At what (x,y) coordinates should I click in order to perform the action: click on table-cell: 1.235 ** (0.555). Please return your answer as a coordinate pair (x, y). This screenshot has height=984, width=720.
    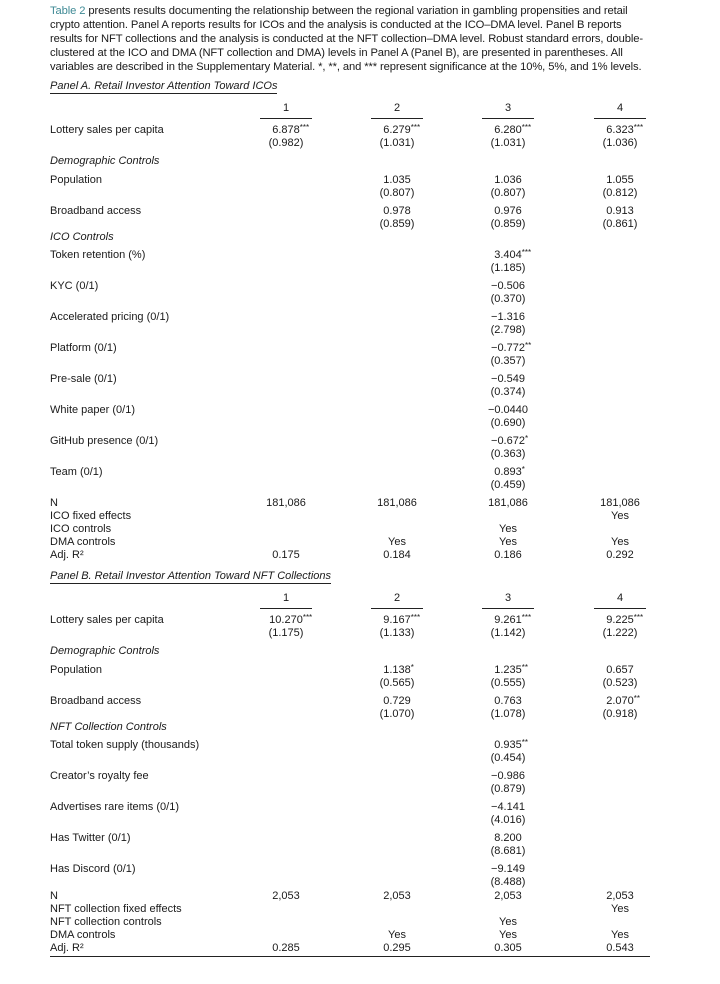
    Looking at the image, I should click on (508, 676).